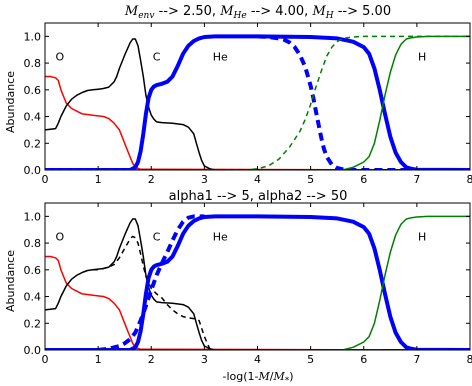 This screenshot has width=472, height=386. I want to click on top-x-tick-label: 4, so click(257, 179).